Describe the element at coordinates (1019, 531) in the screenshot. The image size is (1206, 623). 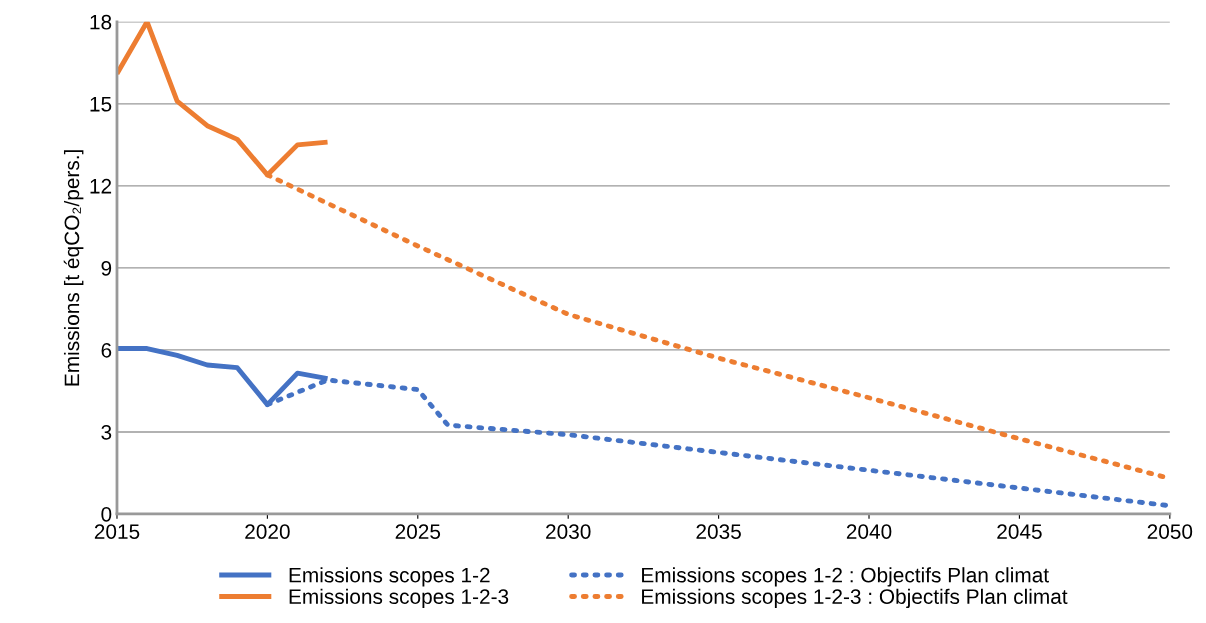
I see `x-tick-label: 2045` at that location.